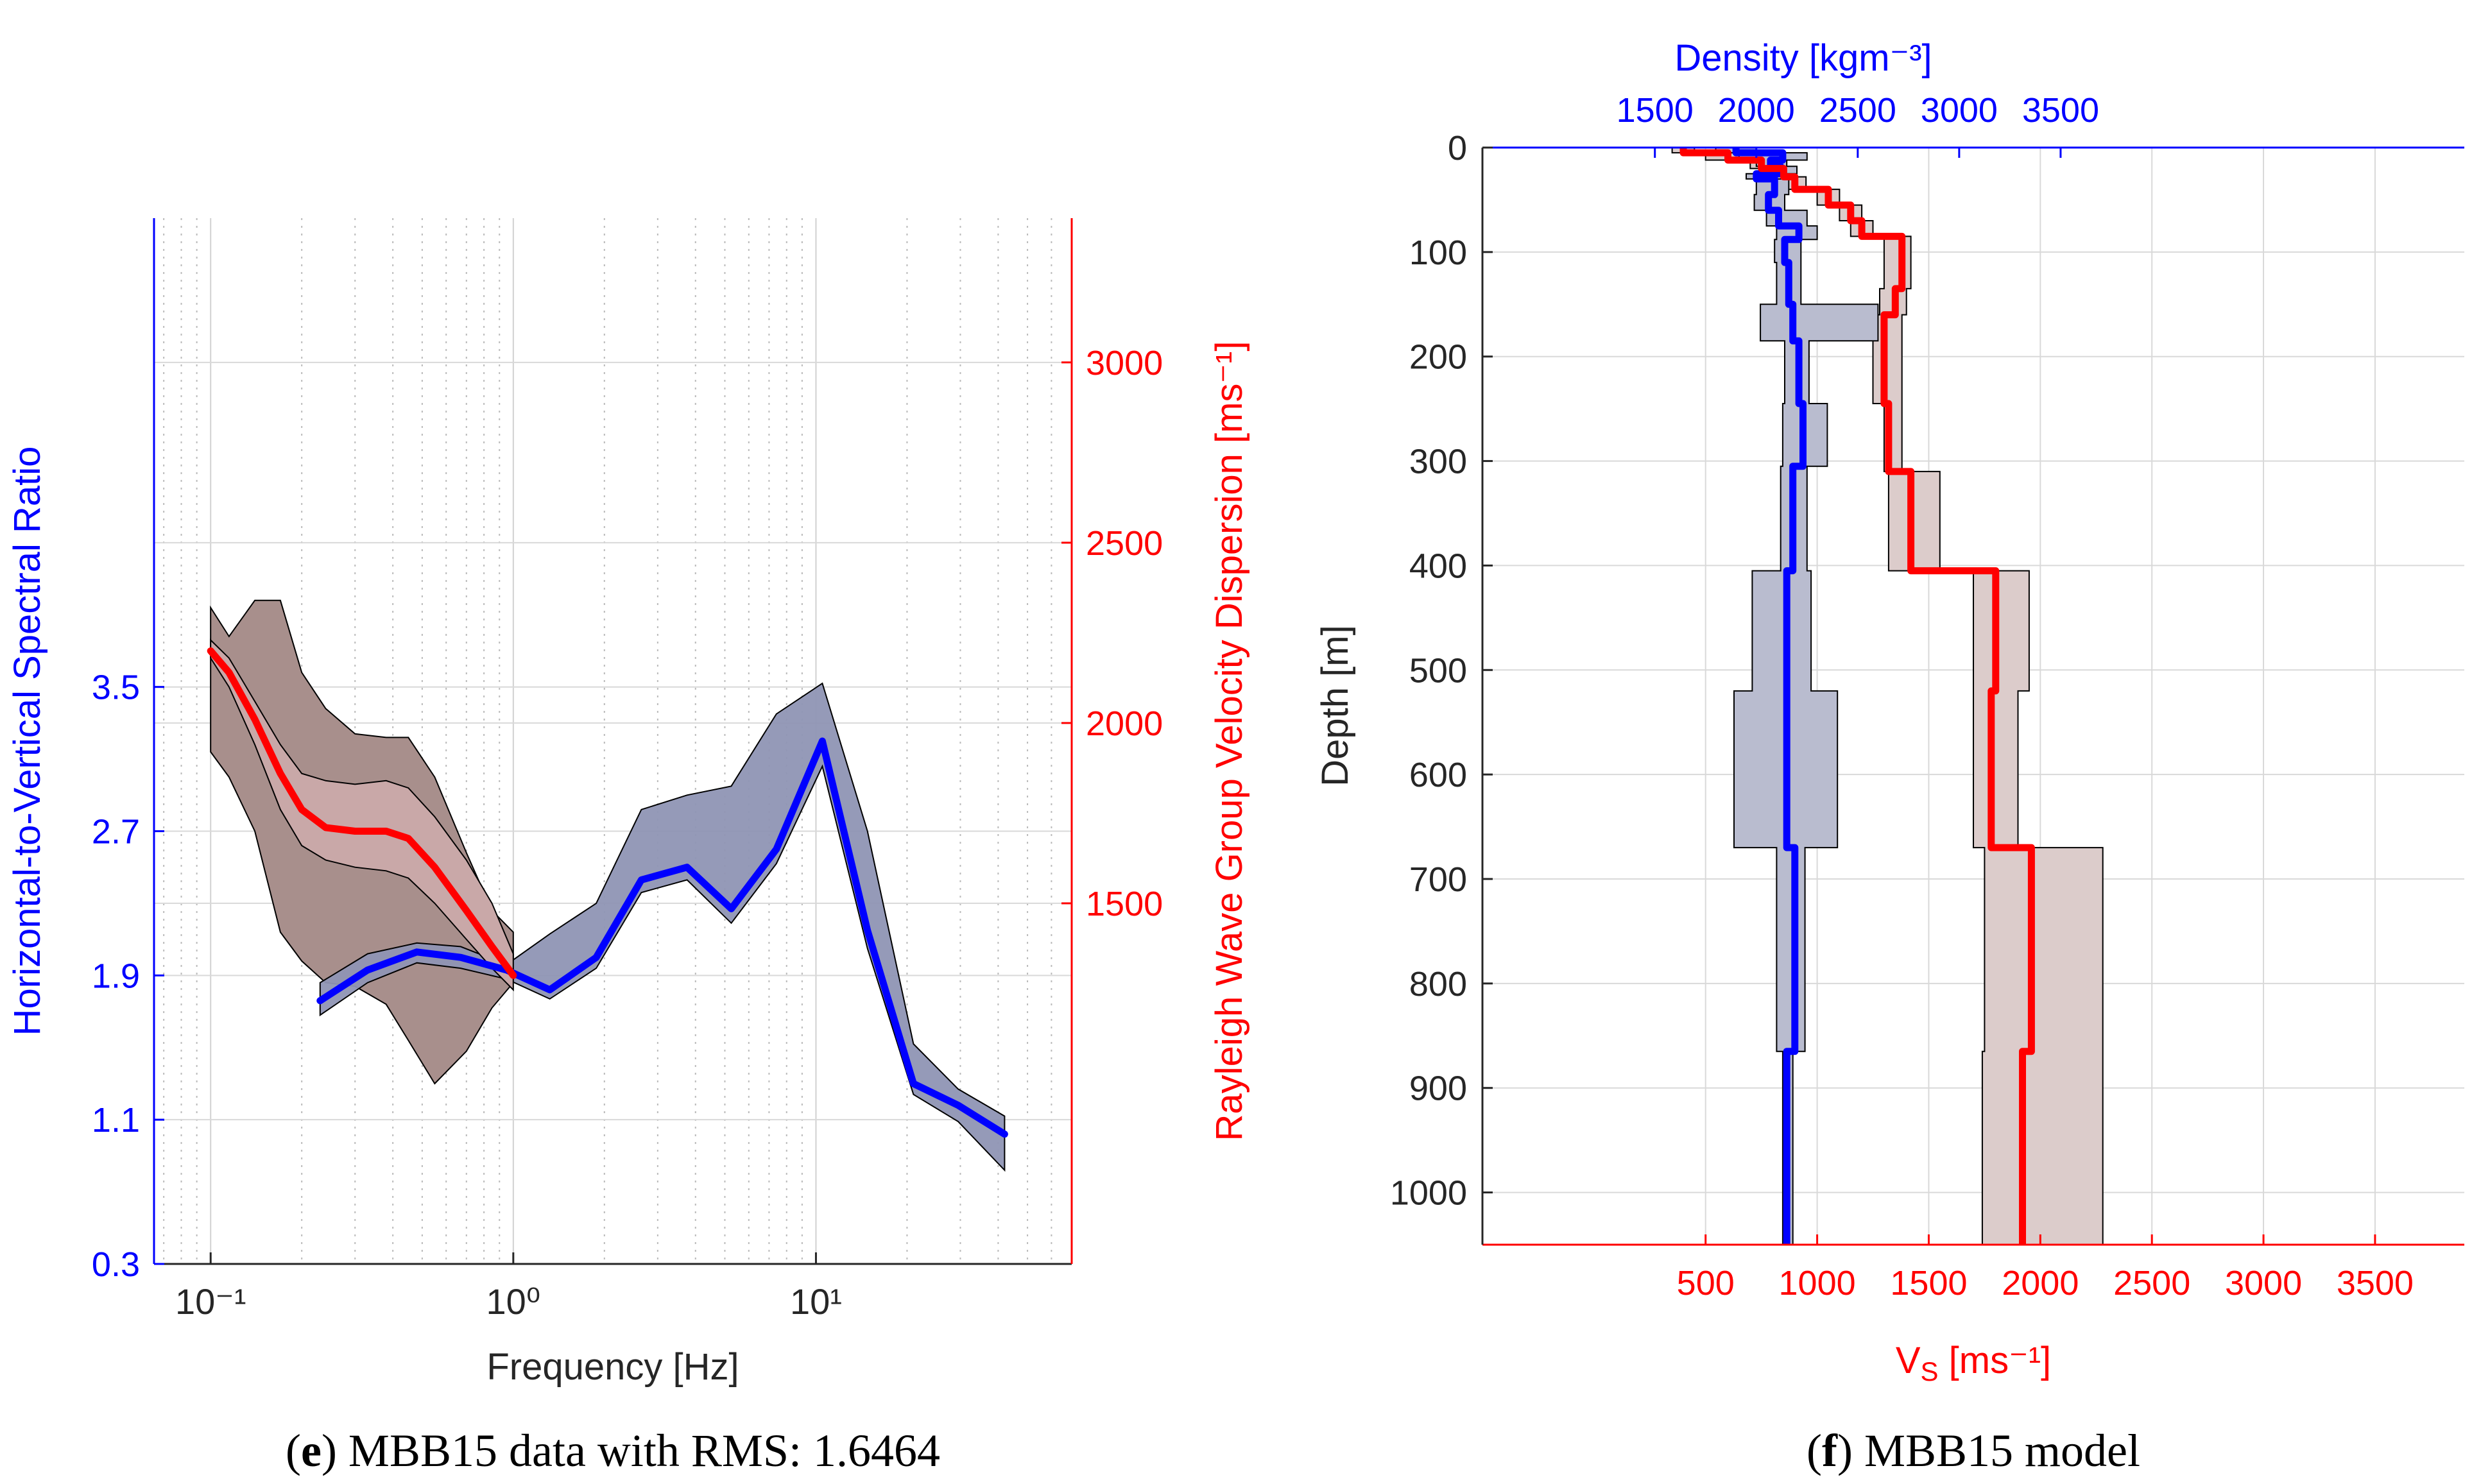 The height and width of the screenshot is (1484, 2481). Describe the element at coordinates (662, 938) in the screenshot. I see `hv-series-line` at that location.